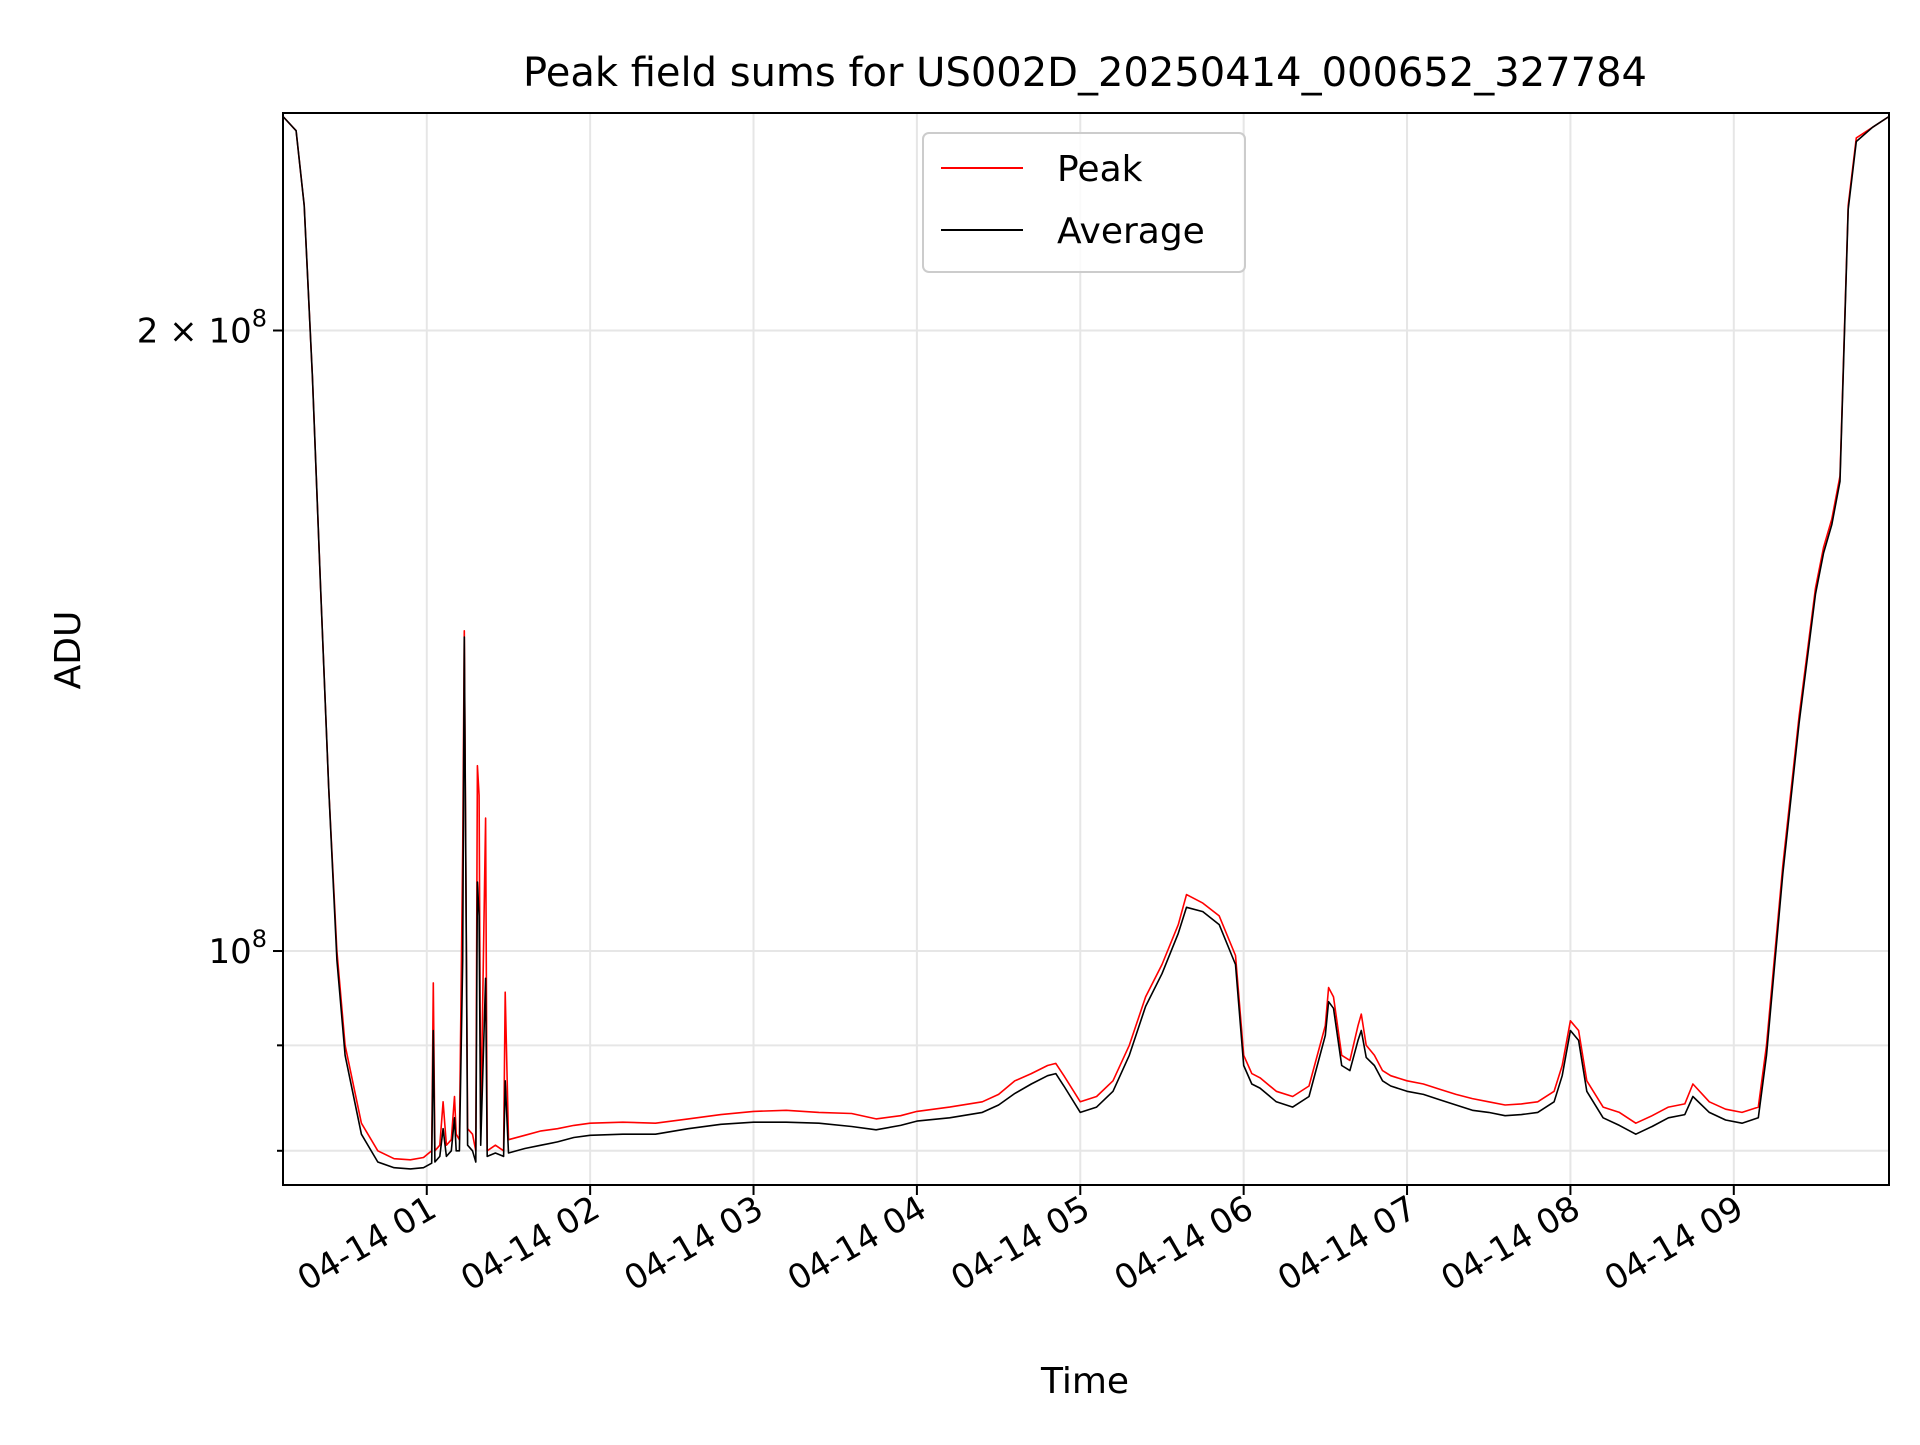  What do you see at coordinates (68, 650) in the screenshot?
I see `y-axis-label: ADU` at bounding box center [68, 650].